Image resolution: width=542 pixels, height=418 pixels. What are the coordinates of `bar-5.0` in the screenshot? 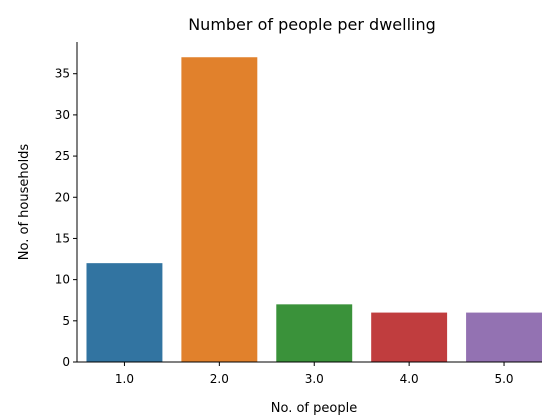 It's located at (504, 337).